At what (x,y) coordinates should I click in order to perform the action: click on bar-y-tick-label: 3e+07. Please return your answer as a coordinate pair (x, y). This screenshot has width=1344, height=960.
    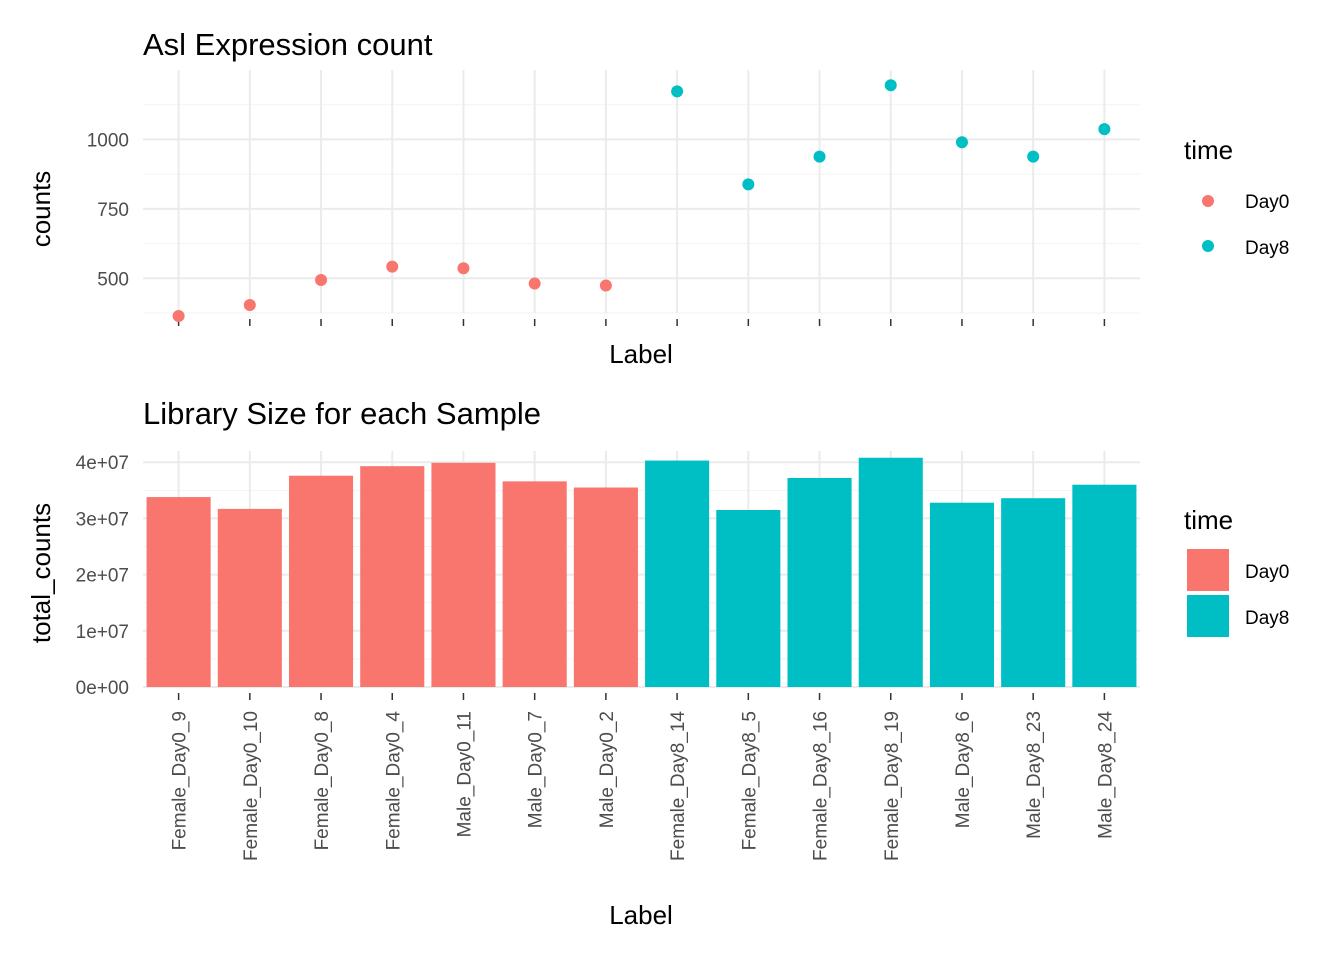
    Looking at the image, I should click on (102, 519).